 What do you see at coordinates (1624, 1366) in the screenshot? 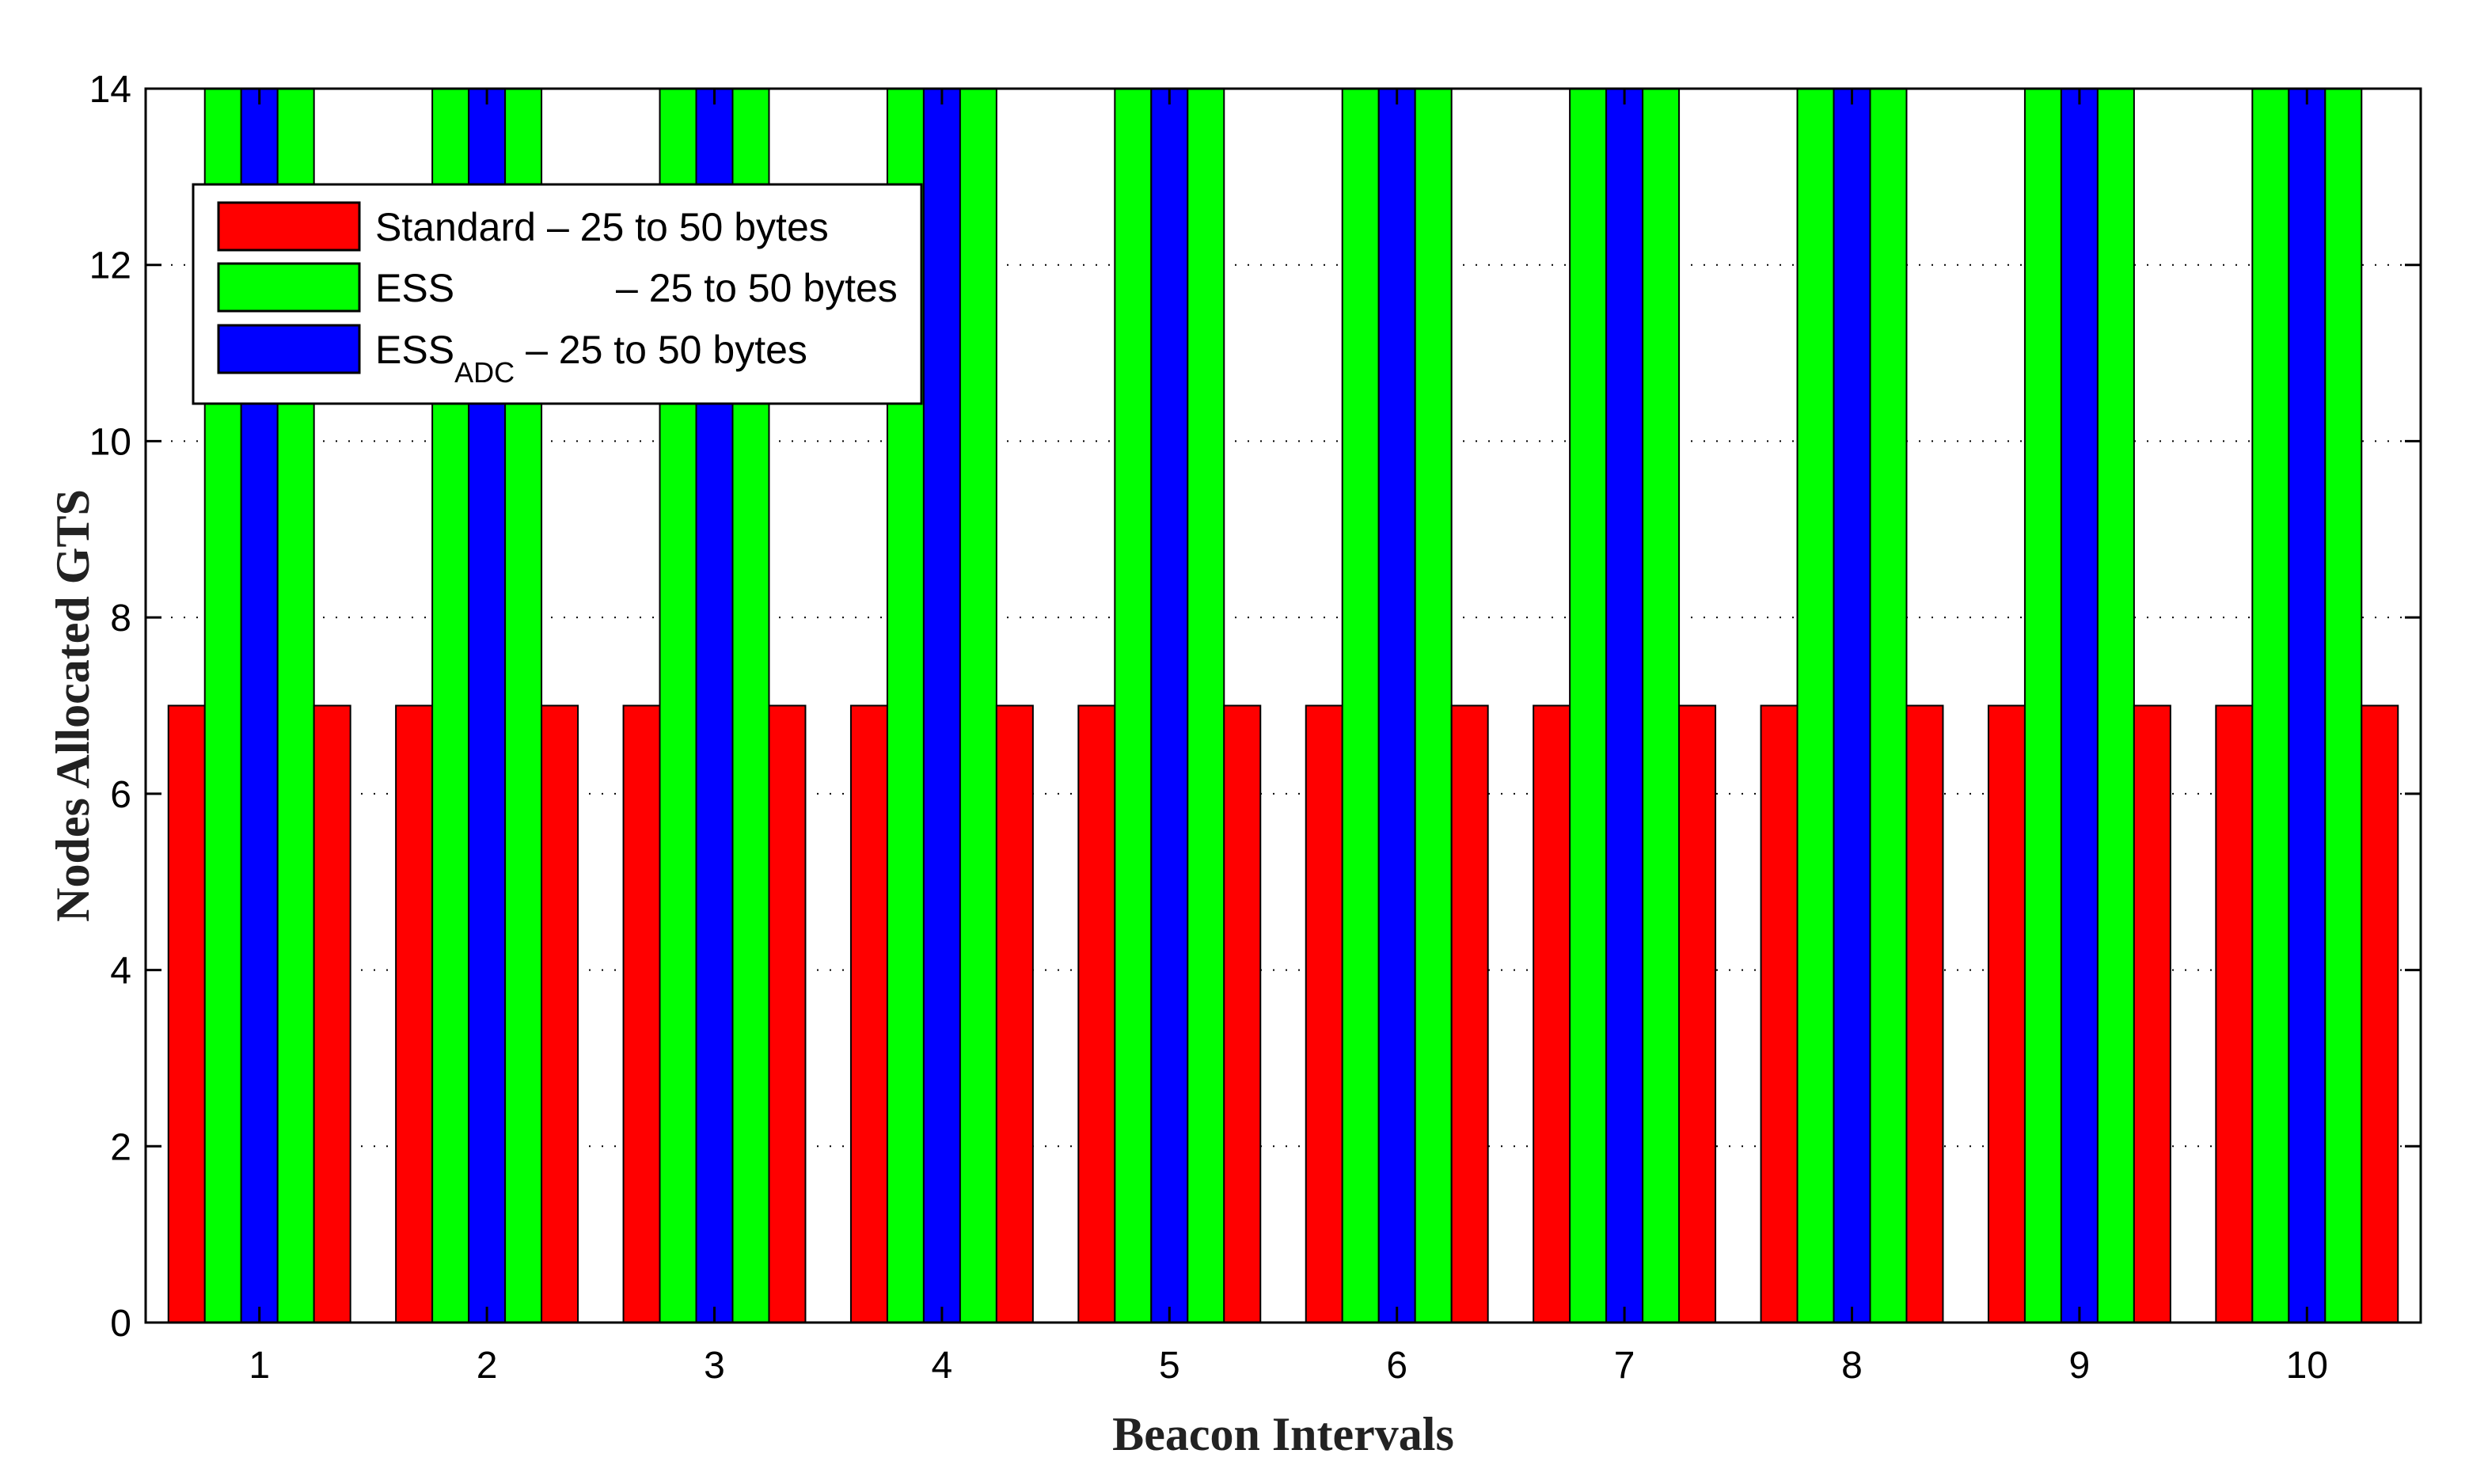
I see `x-tick-label: 7` at bounding box center [1624, 1366].